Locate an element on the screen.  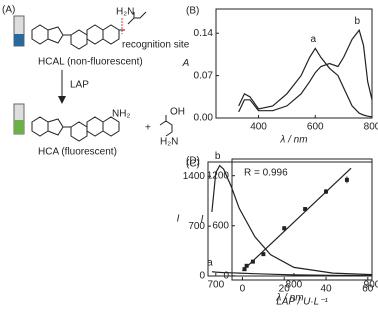
x-tick-label: 600 is located at coordinates (315, 127).